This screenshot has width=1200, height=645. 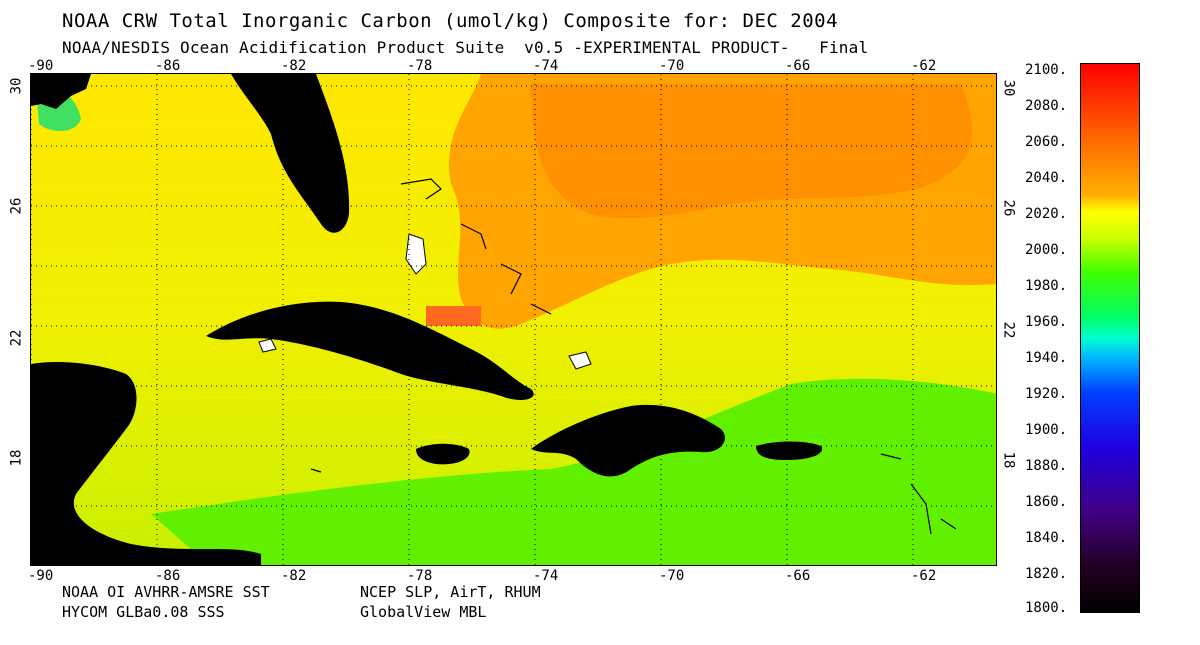 I want to click on right-lat-label: 22, so click(x=1008, y=330).